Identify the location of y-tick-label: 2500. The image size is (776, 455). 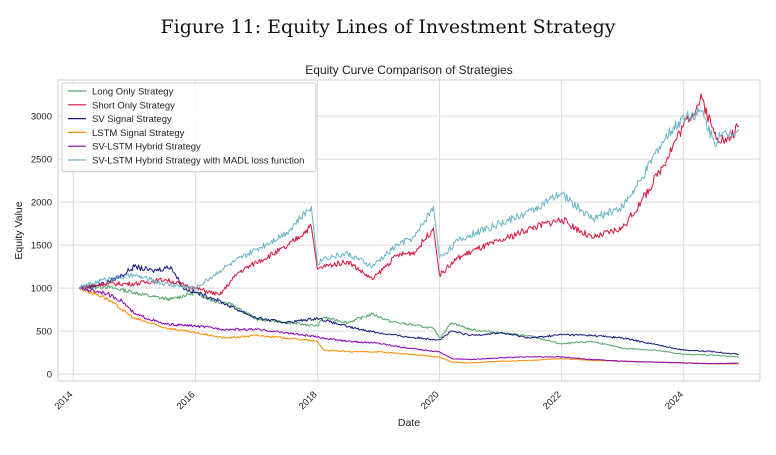
(41, 160).